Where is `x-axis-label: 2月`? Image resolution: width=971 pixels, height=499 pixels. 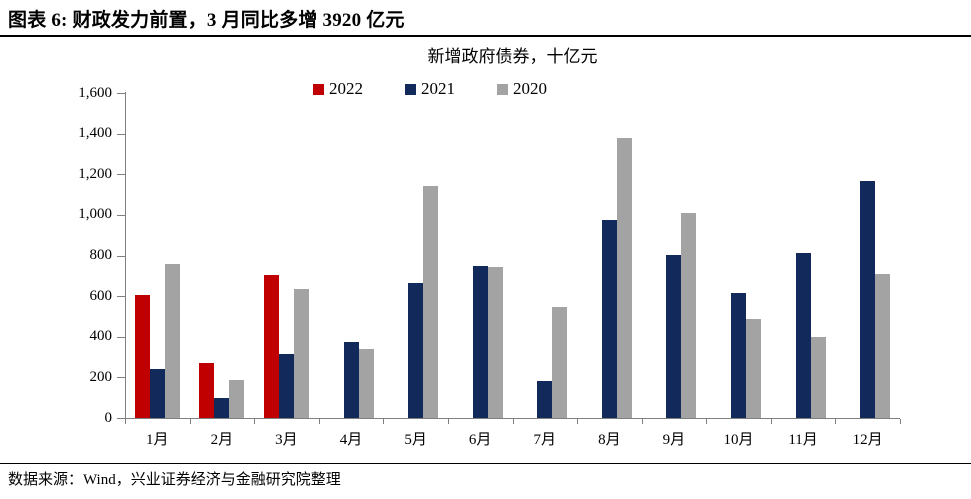 x-axis-label: 2月 is located at coordinates (222, 440).